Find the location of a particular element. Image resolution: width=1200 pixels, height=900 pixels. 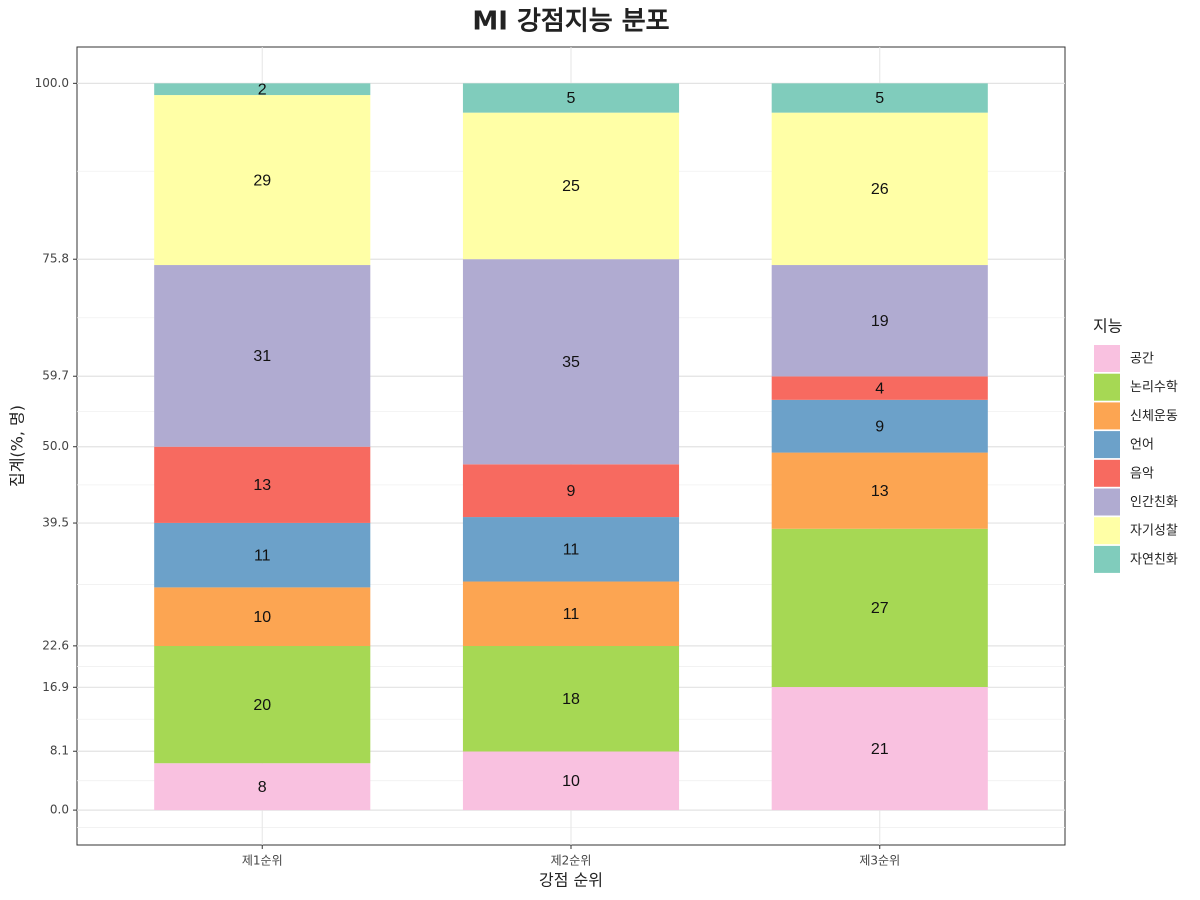

data-label: 19 is located at coordinates (880, 321).